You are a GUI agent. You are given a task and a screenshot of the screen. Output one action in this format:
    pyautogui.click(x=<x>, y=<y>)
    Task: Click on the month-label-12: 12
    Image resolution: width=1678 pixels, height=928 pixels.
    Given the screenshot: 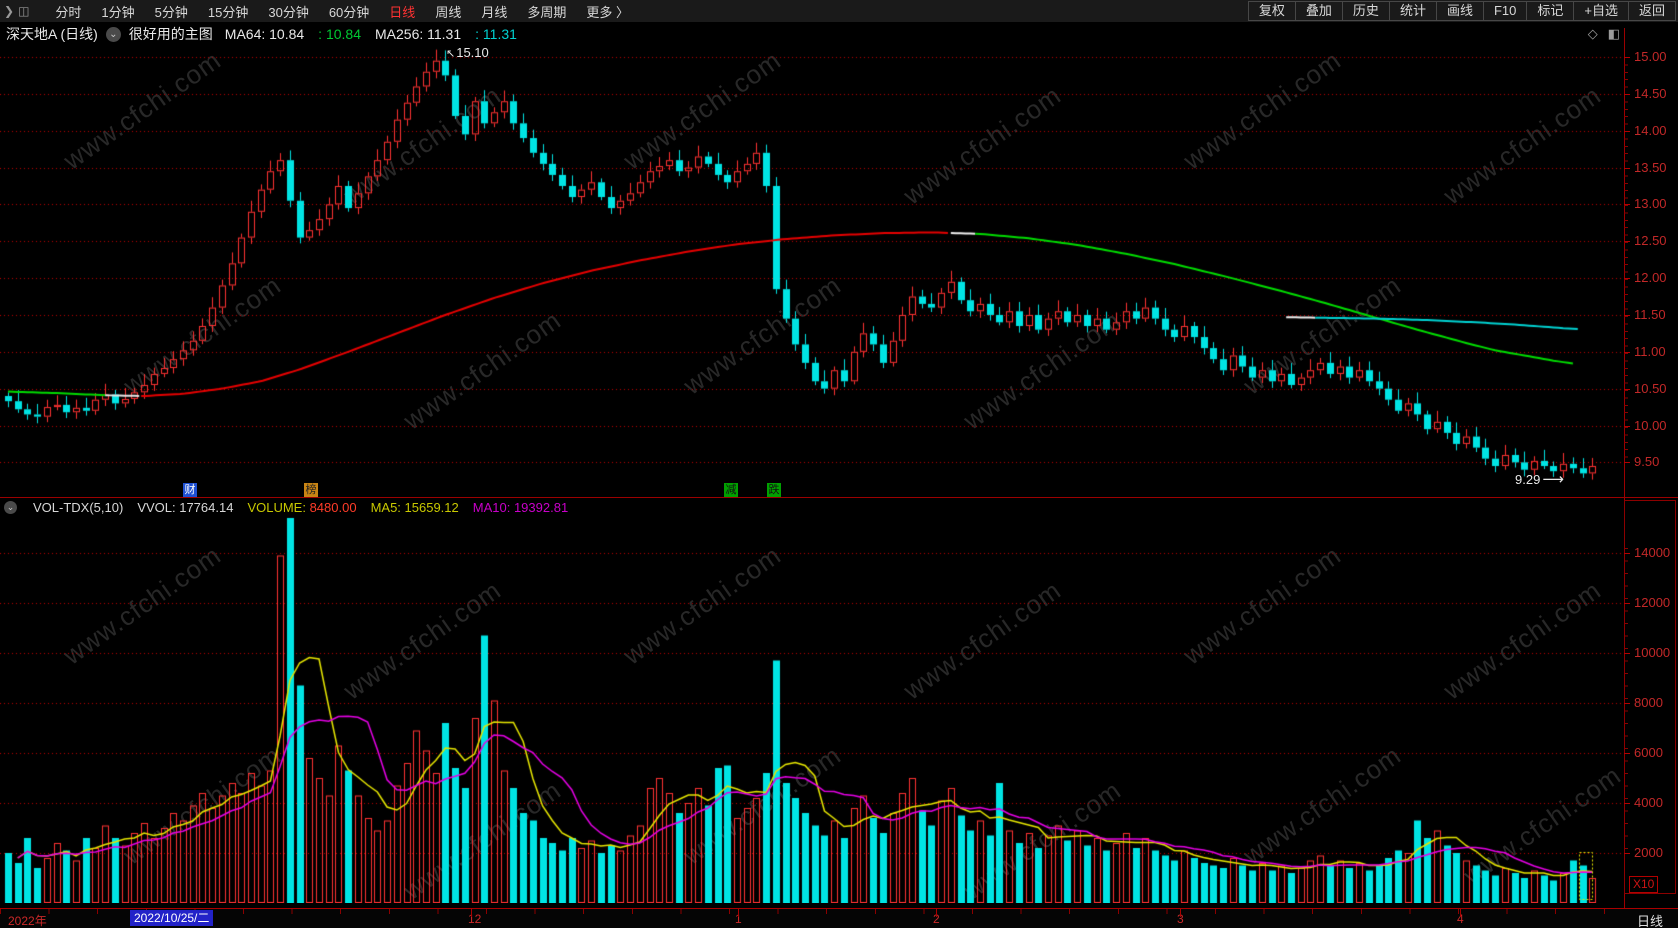 What is the action you would take?
    pyautogui.click(x=475, y=919)
    